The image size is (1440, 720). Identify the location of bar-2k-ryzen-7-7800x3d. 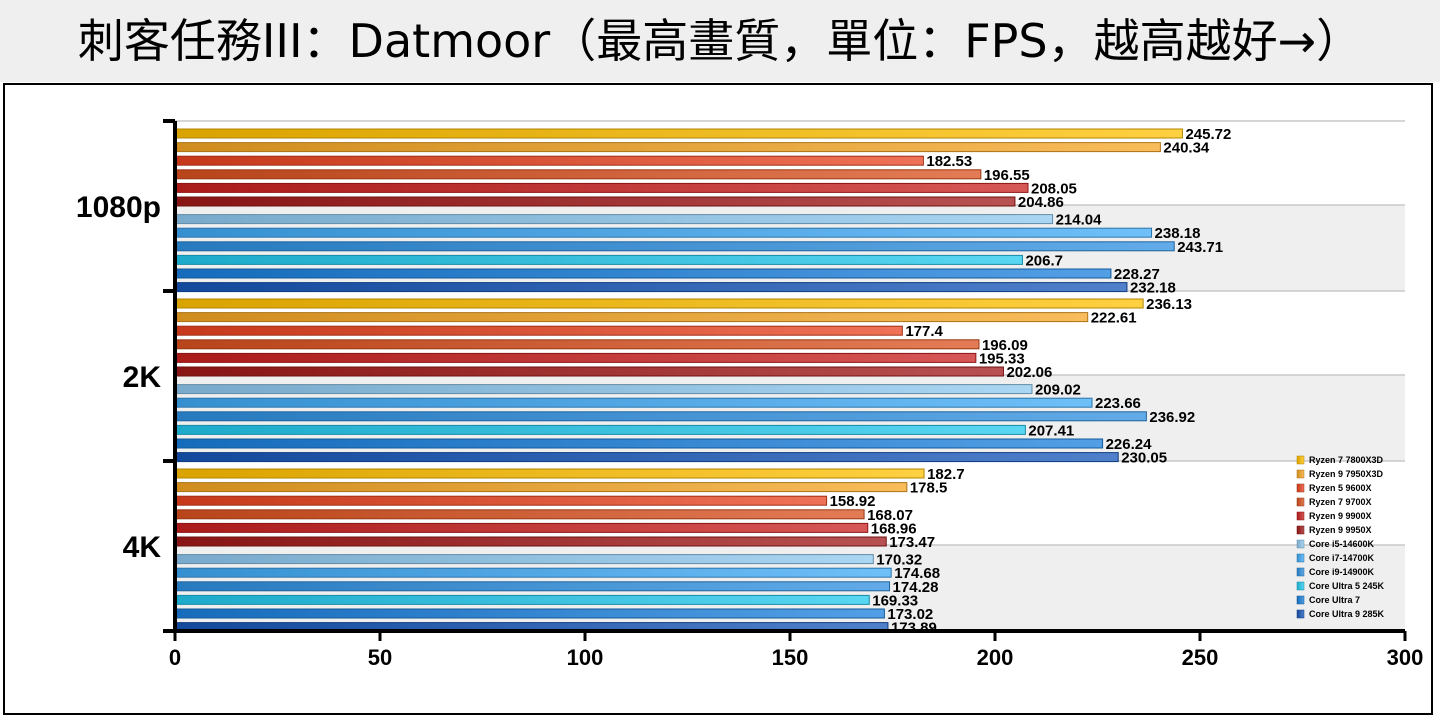
(659, 303).